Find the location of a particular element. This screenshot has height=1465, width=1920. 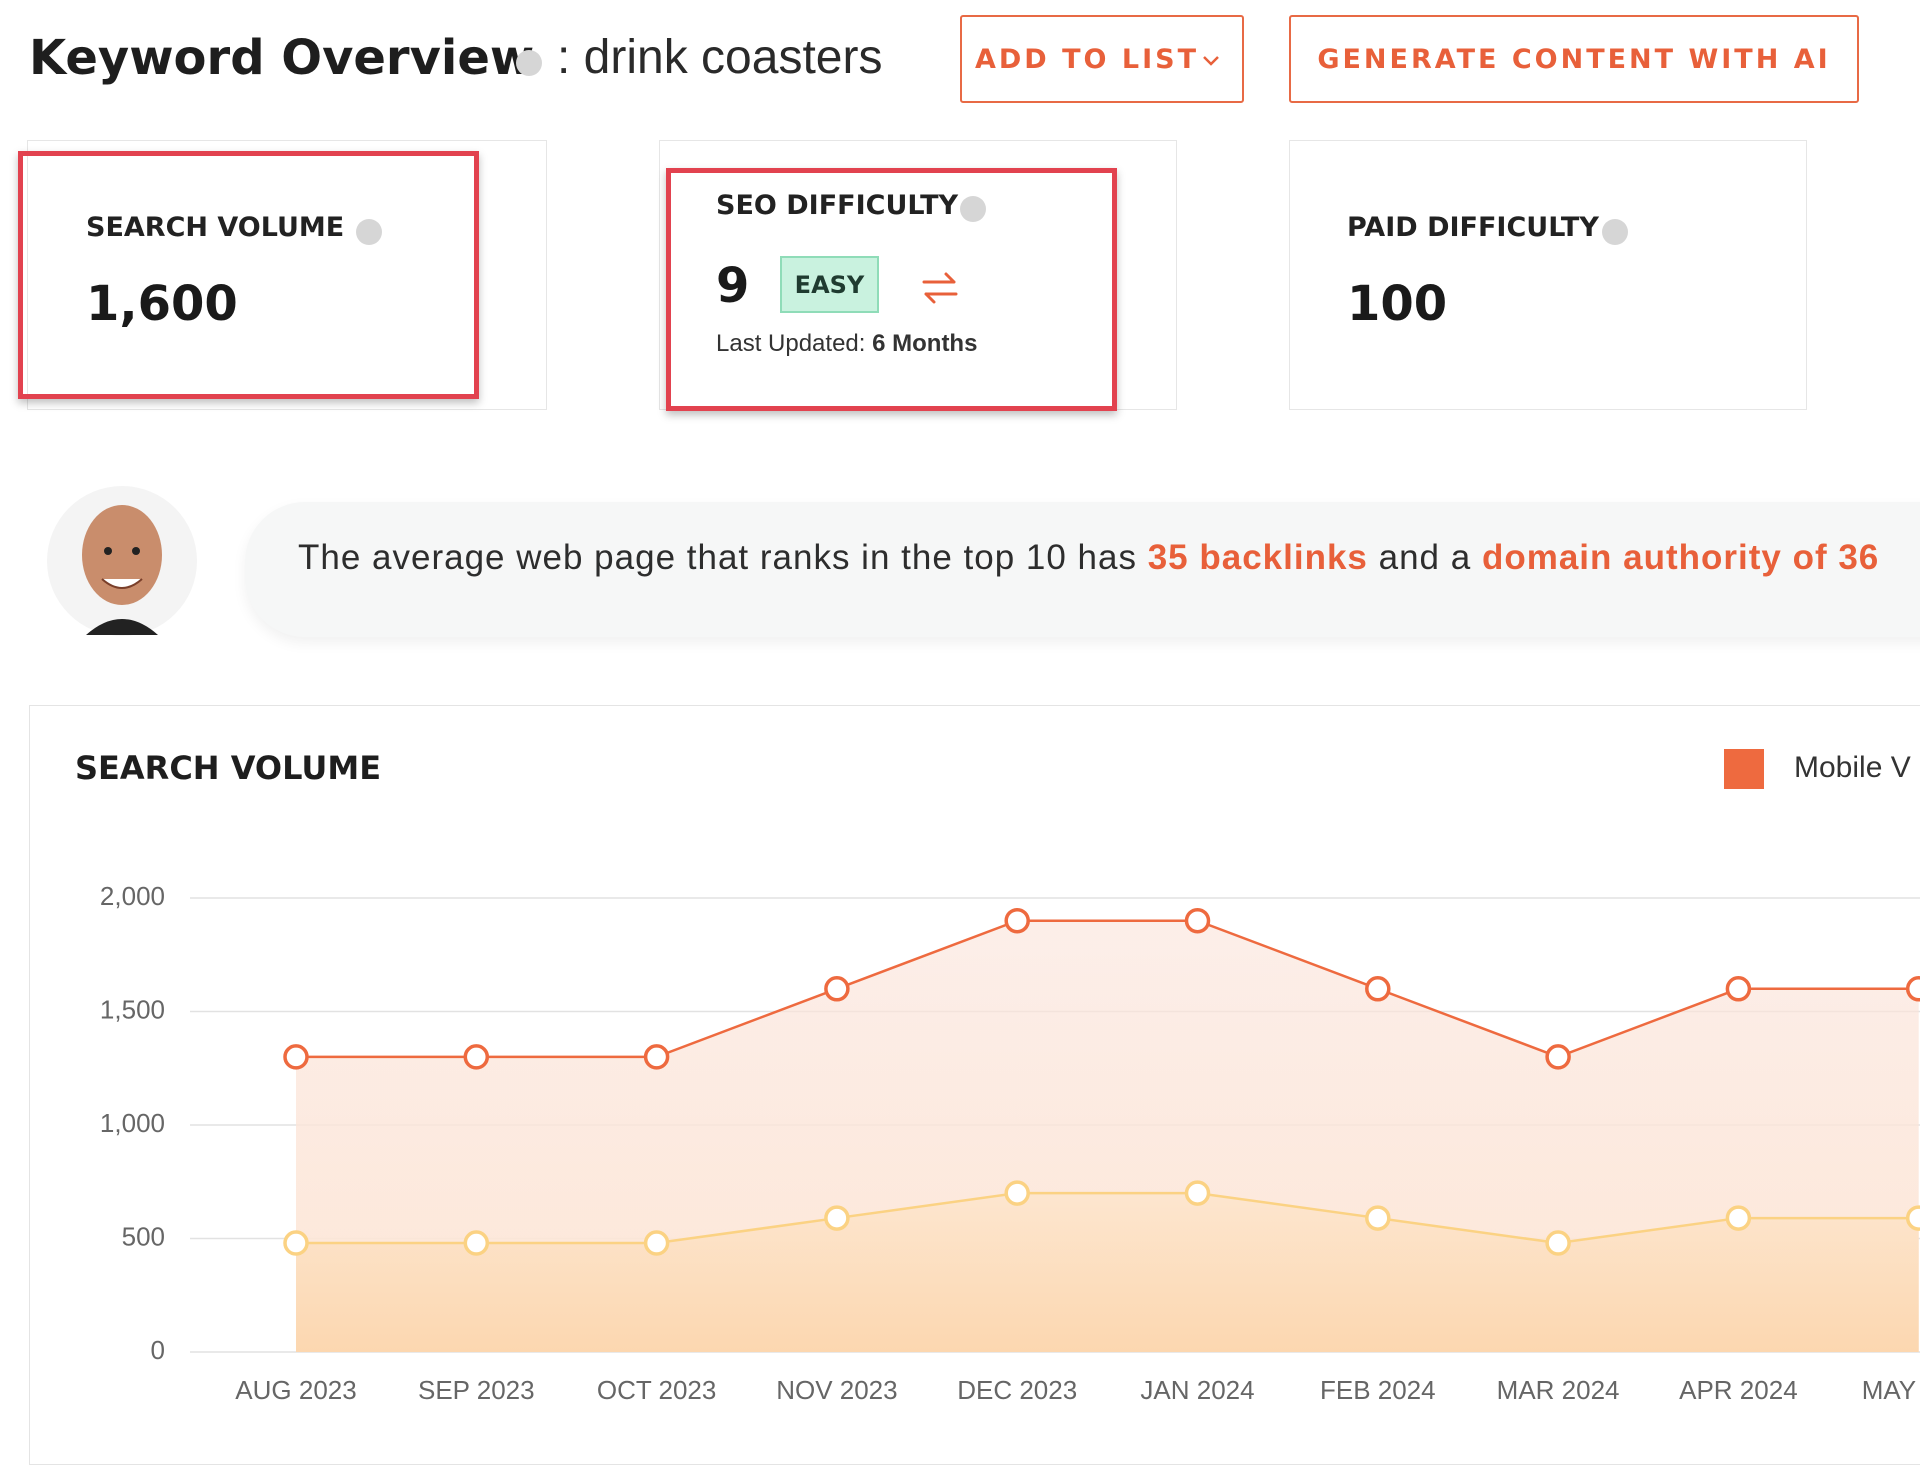

x-tick-label: APR 2024 is located at coordinates (1738, 1390).